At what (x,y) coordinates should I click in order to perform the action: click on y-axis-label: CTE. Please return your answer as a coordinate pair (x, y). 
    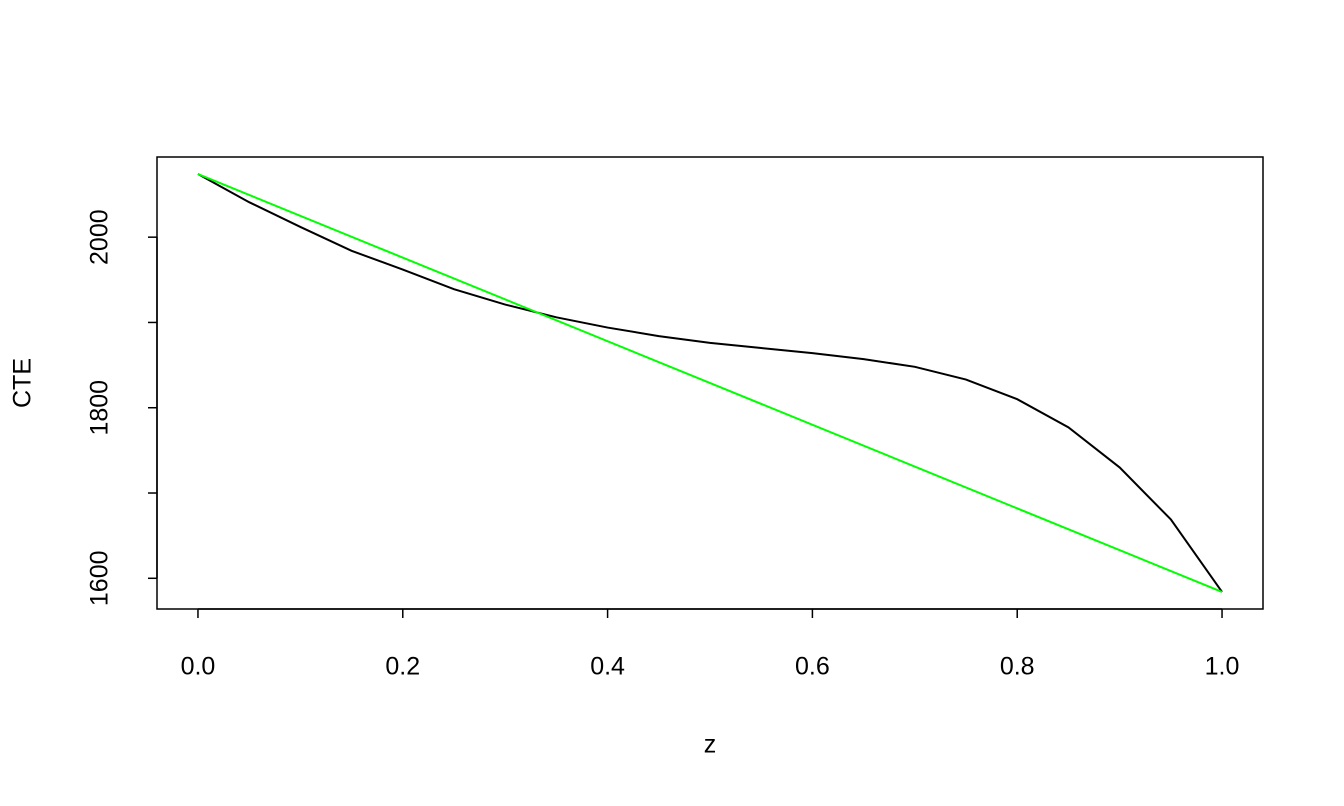
    Looking at the image, I should click on (23, 383).